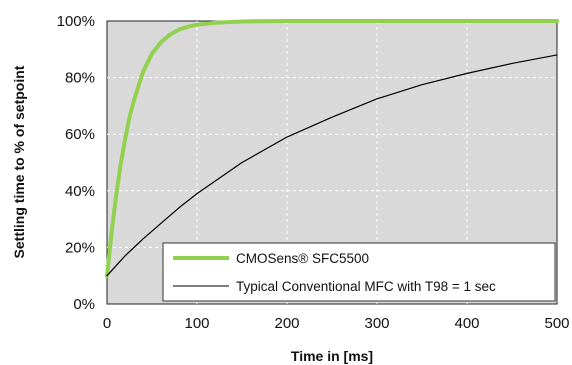  I want to click on legend-box, so click(359, 272).